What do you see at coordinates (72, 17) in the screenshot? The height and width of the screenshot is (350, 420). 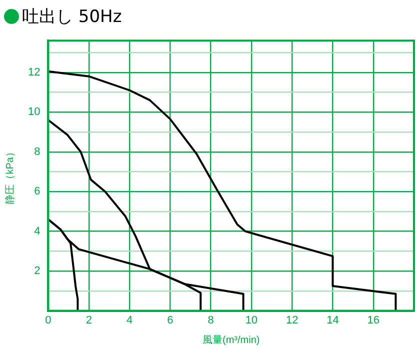 I see `chart-title: 吐出し 50Hz` at bounding box center [72, 17].